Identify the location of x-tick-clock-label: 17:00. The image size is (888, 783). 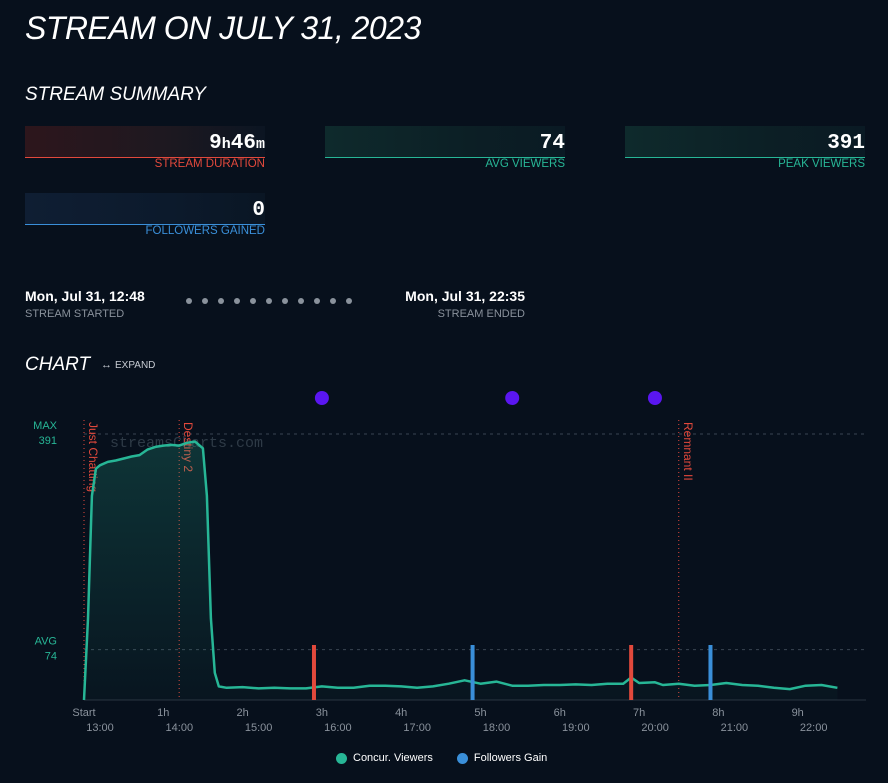
(417, 728).